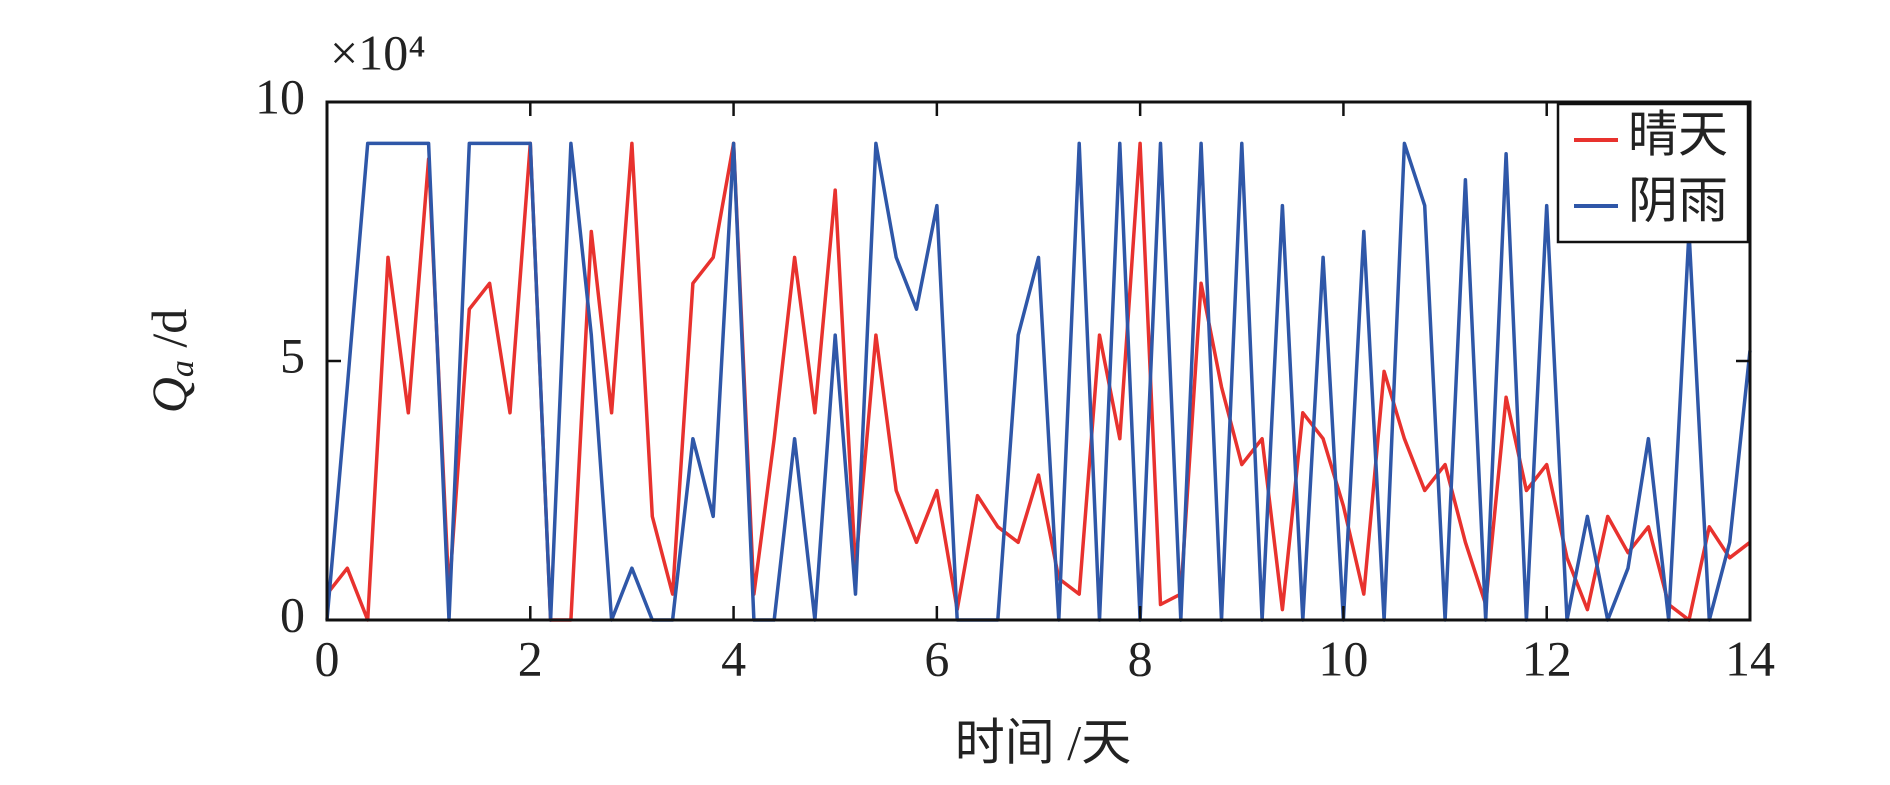 The width and height of the screenshot is (1890, 785). I want to click on x-tick-label: 12, so click(1547, 658).